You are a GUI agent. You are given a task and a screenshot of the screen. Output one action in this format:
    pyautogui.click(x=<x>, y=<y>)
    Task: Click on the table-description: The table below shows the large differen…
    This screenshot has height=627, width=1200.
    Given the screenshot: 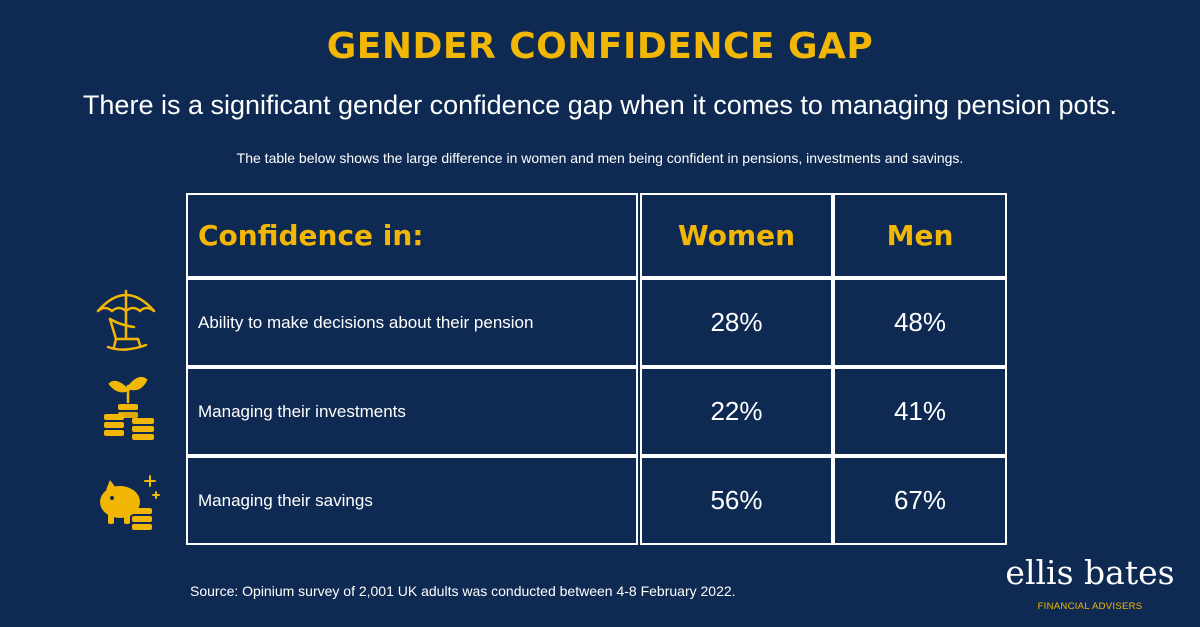 What is the action you would take?
    pyautogui.click(x=600, y=158)
    